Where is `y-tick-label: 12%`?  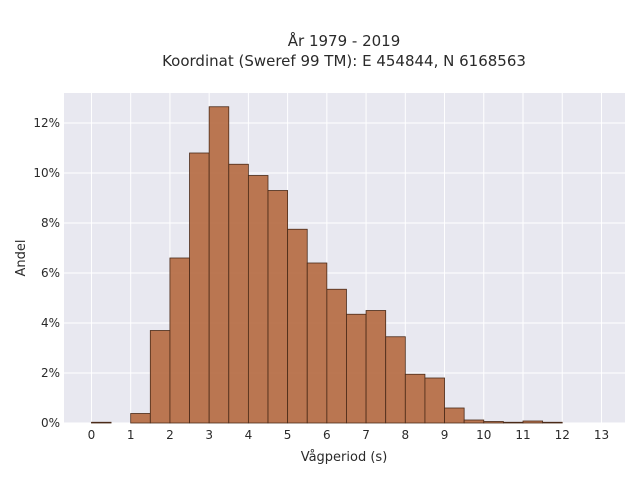 y-tick-label: 12% is located at coordinates (46, 123).